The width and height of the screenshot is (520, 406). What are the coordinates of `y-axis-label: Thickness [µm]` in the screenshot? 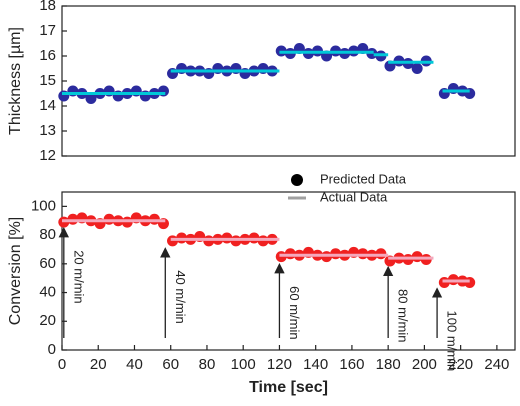 It's located at (15, 81).